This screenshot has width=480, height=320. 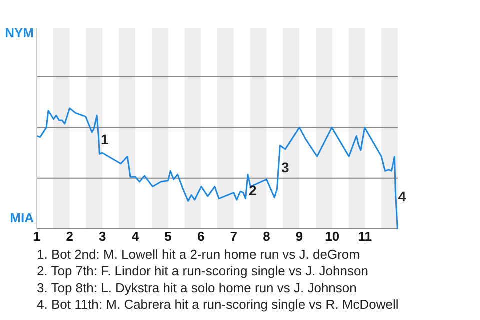 What do you see at coordinates (365, 236) in the screenshot?
I see `x-tick-label: 11` at bounding box center [365, 236].